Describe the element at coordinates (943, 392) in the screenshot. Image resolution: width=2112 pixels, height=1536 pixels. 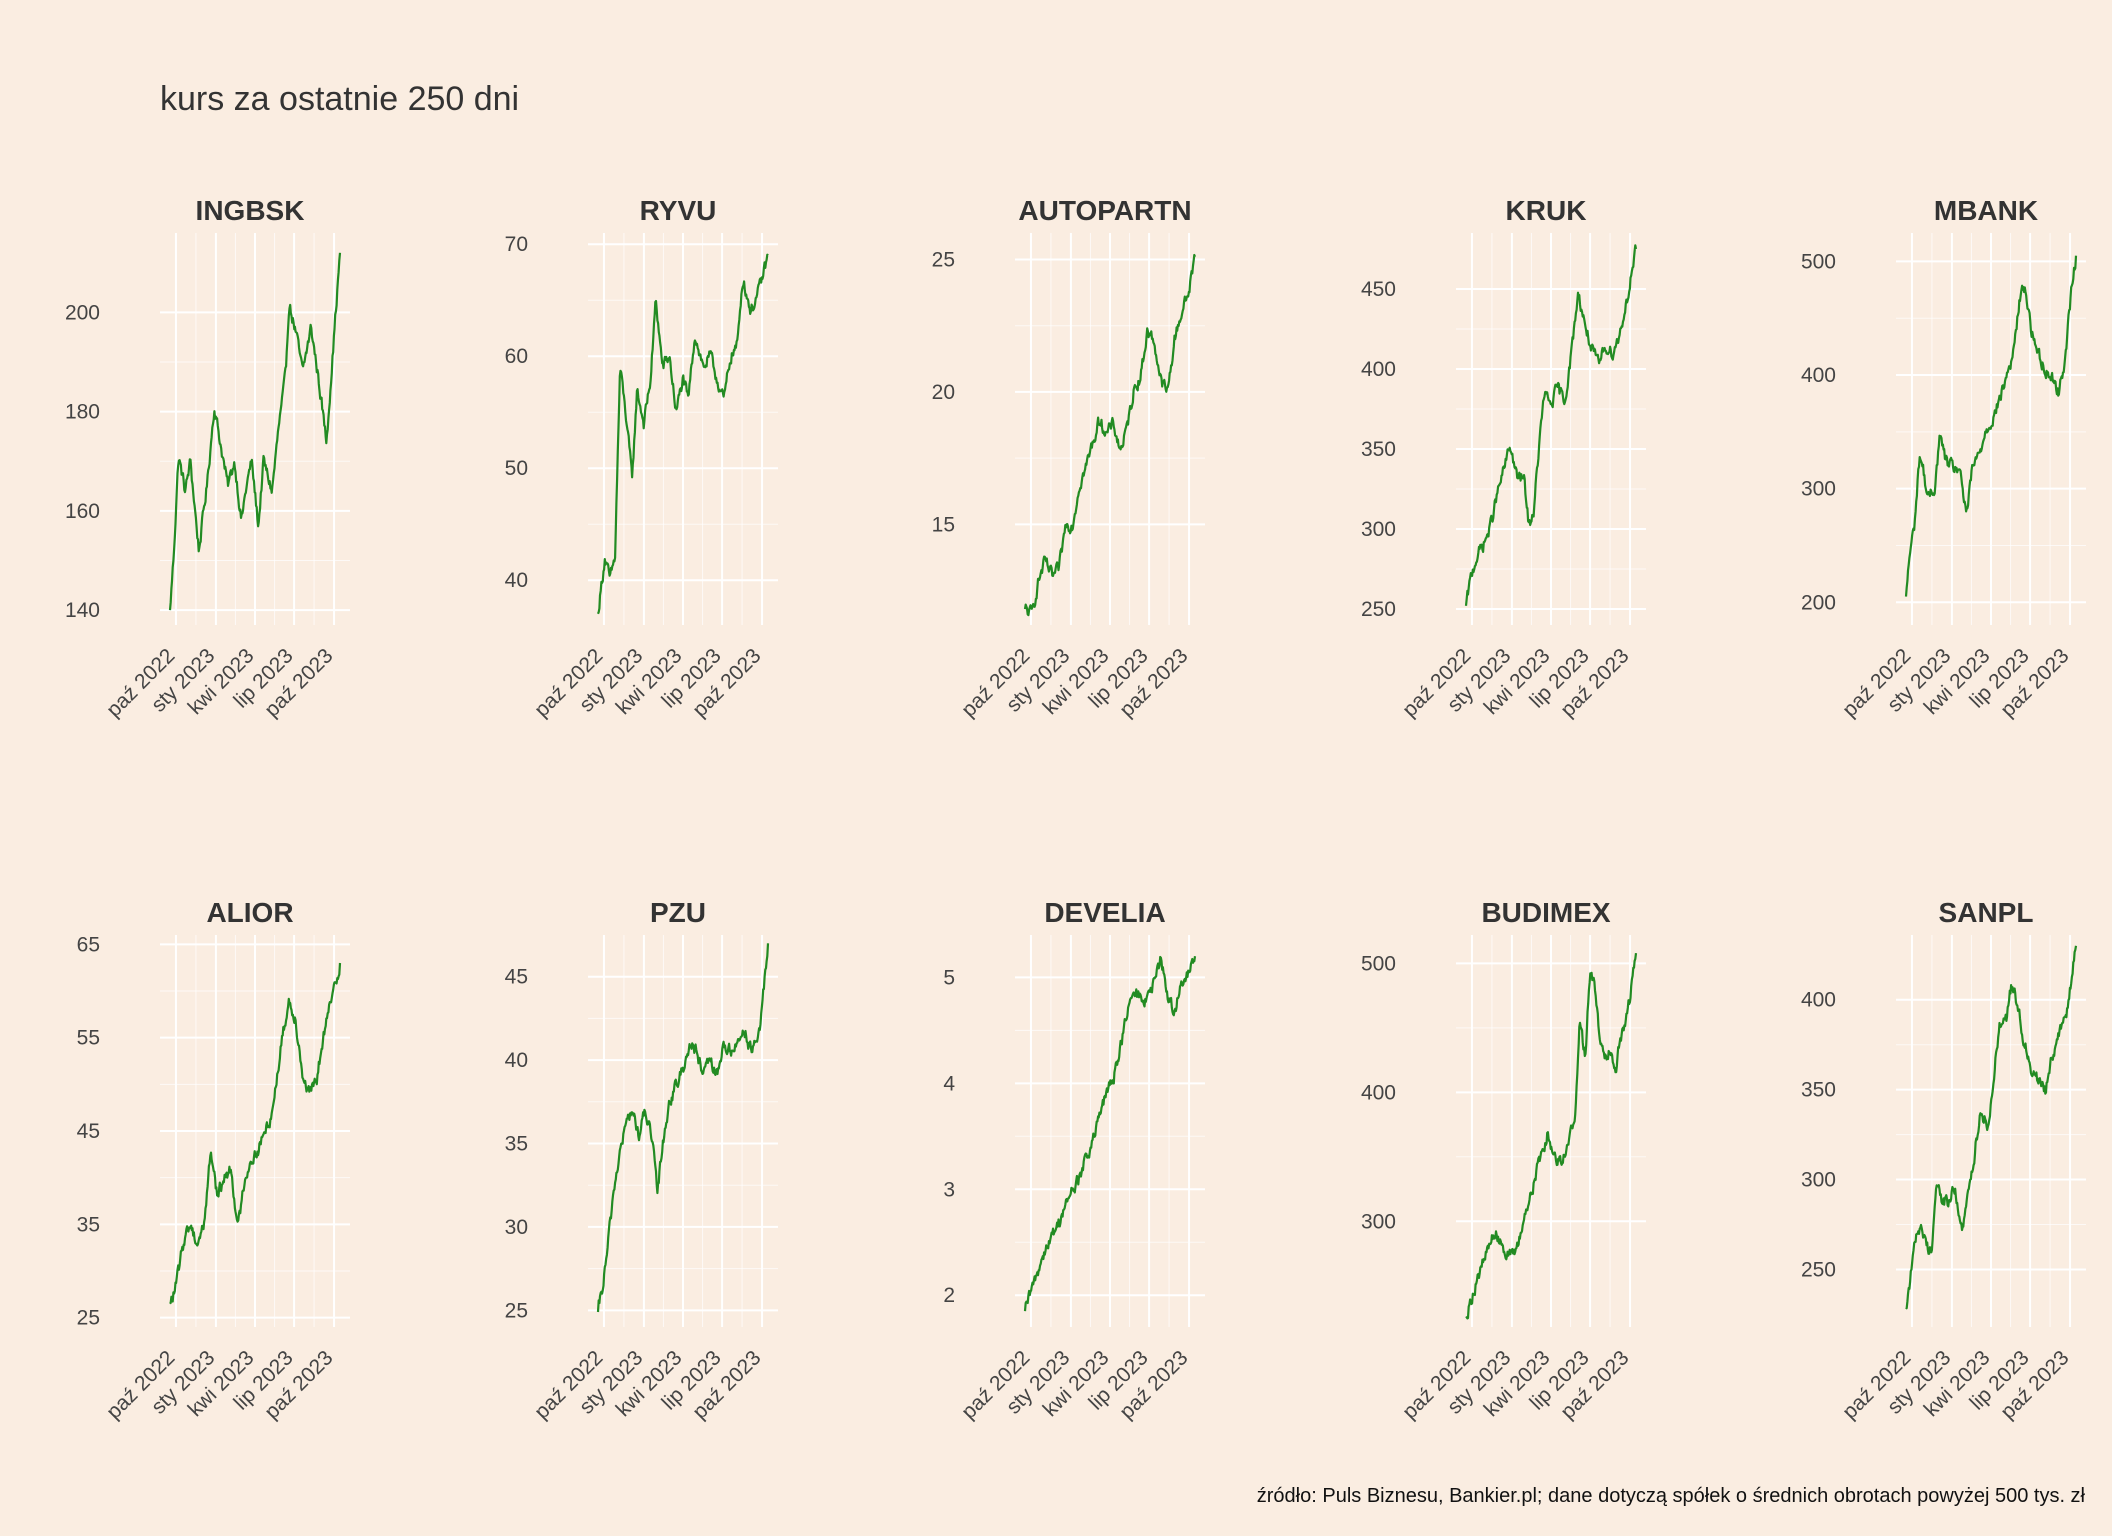
I see `y-tick-label: 20` at that location.